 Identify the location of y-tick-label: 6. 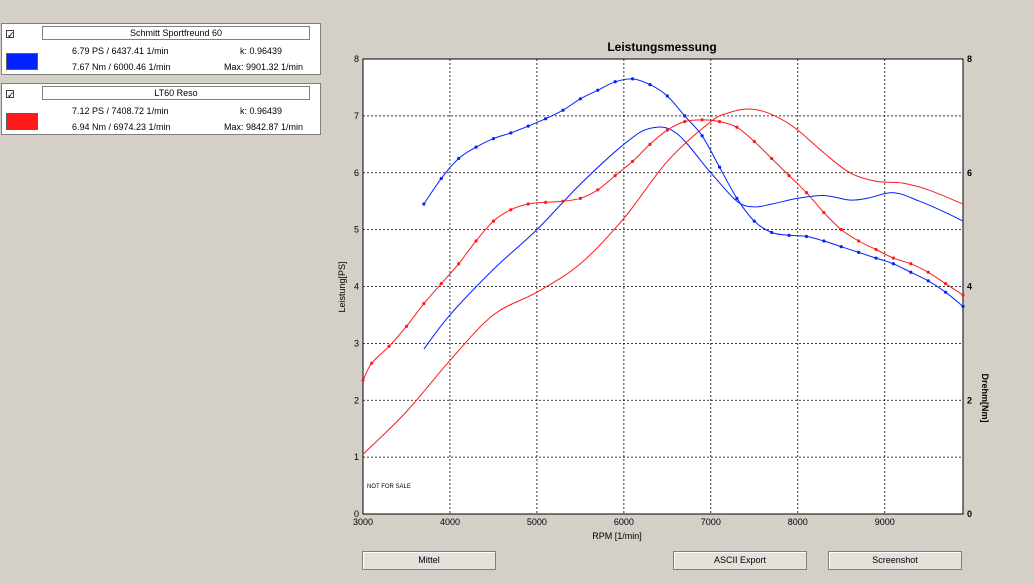
(356, 173).